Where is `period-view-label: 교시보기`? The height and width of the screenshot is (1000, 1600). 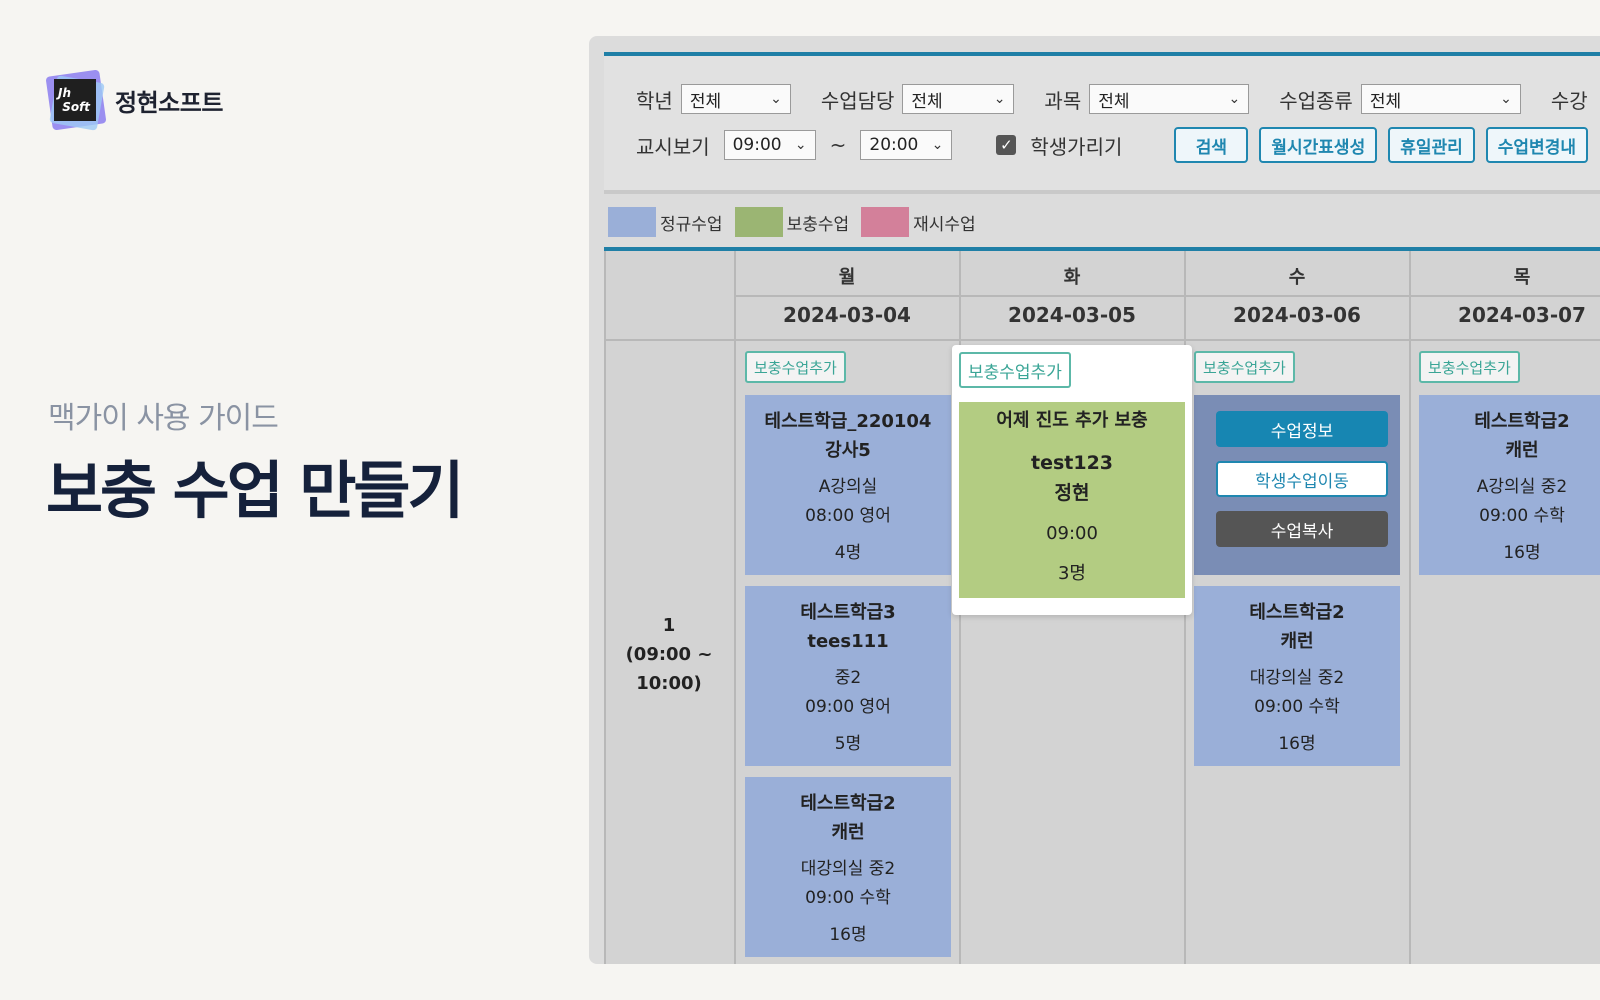
period-view-label: 교시보기 is located at coordinates (673, 146).